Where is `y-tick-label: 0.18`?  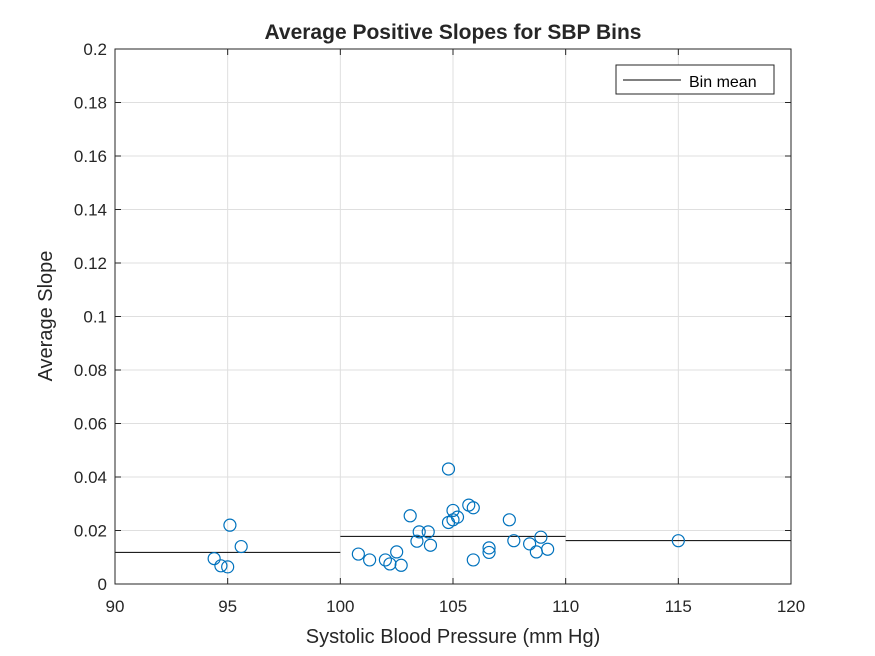 y-tick-label: 0.18 is located at coordinates (90, 103).